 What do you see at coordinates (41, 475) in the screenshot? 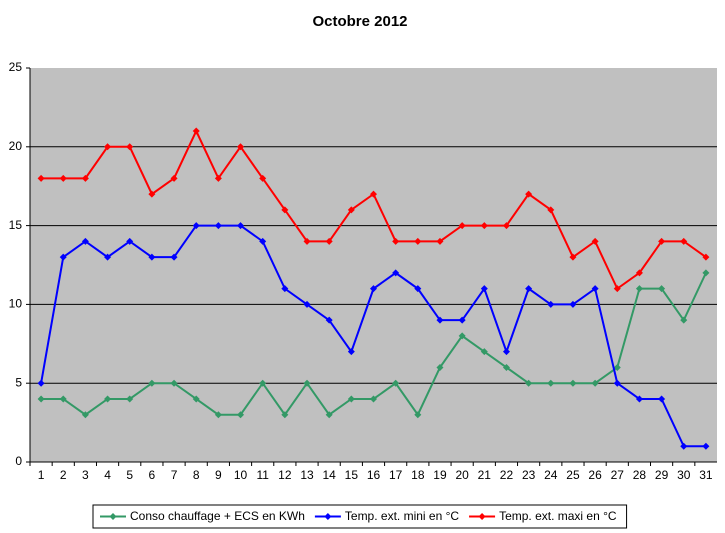
I see `x-tick-label: 1` at bounding box center [41, 475].